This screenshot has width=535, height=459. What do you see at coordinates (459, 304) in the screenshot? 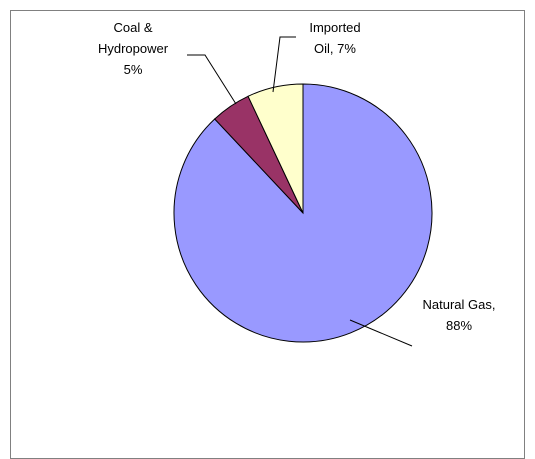
I see `category-label: Natural Gas,` at bounding box center [459, 304].